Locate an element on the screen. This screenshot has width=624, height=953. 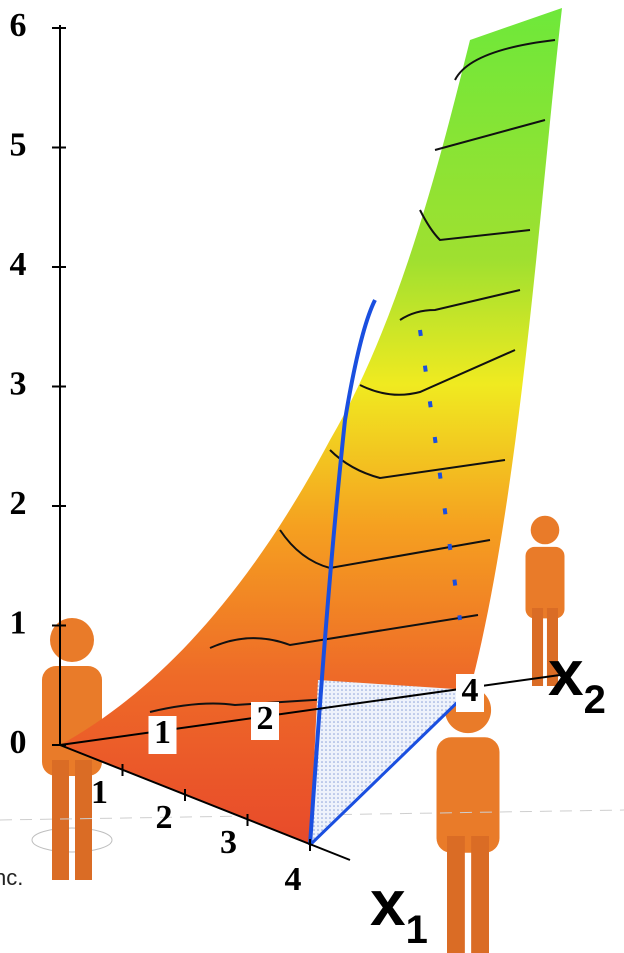
z-tick-label: 4 is located at coordinates (18, 264).